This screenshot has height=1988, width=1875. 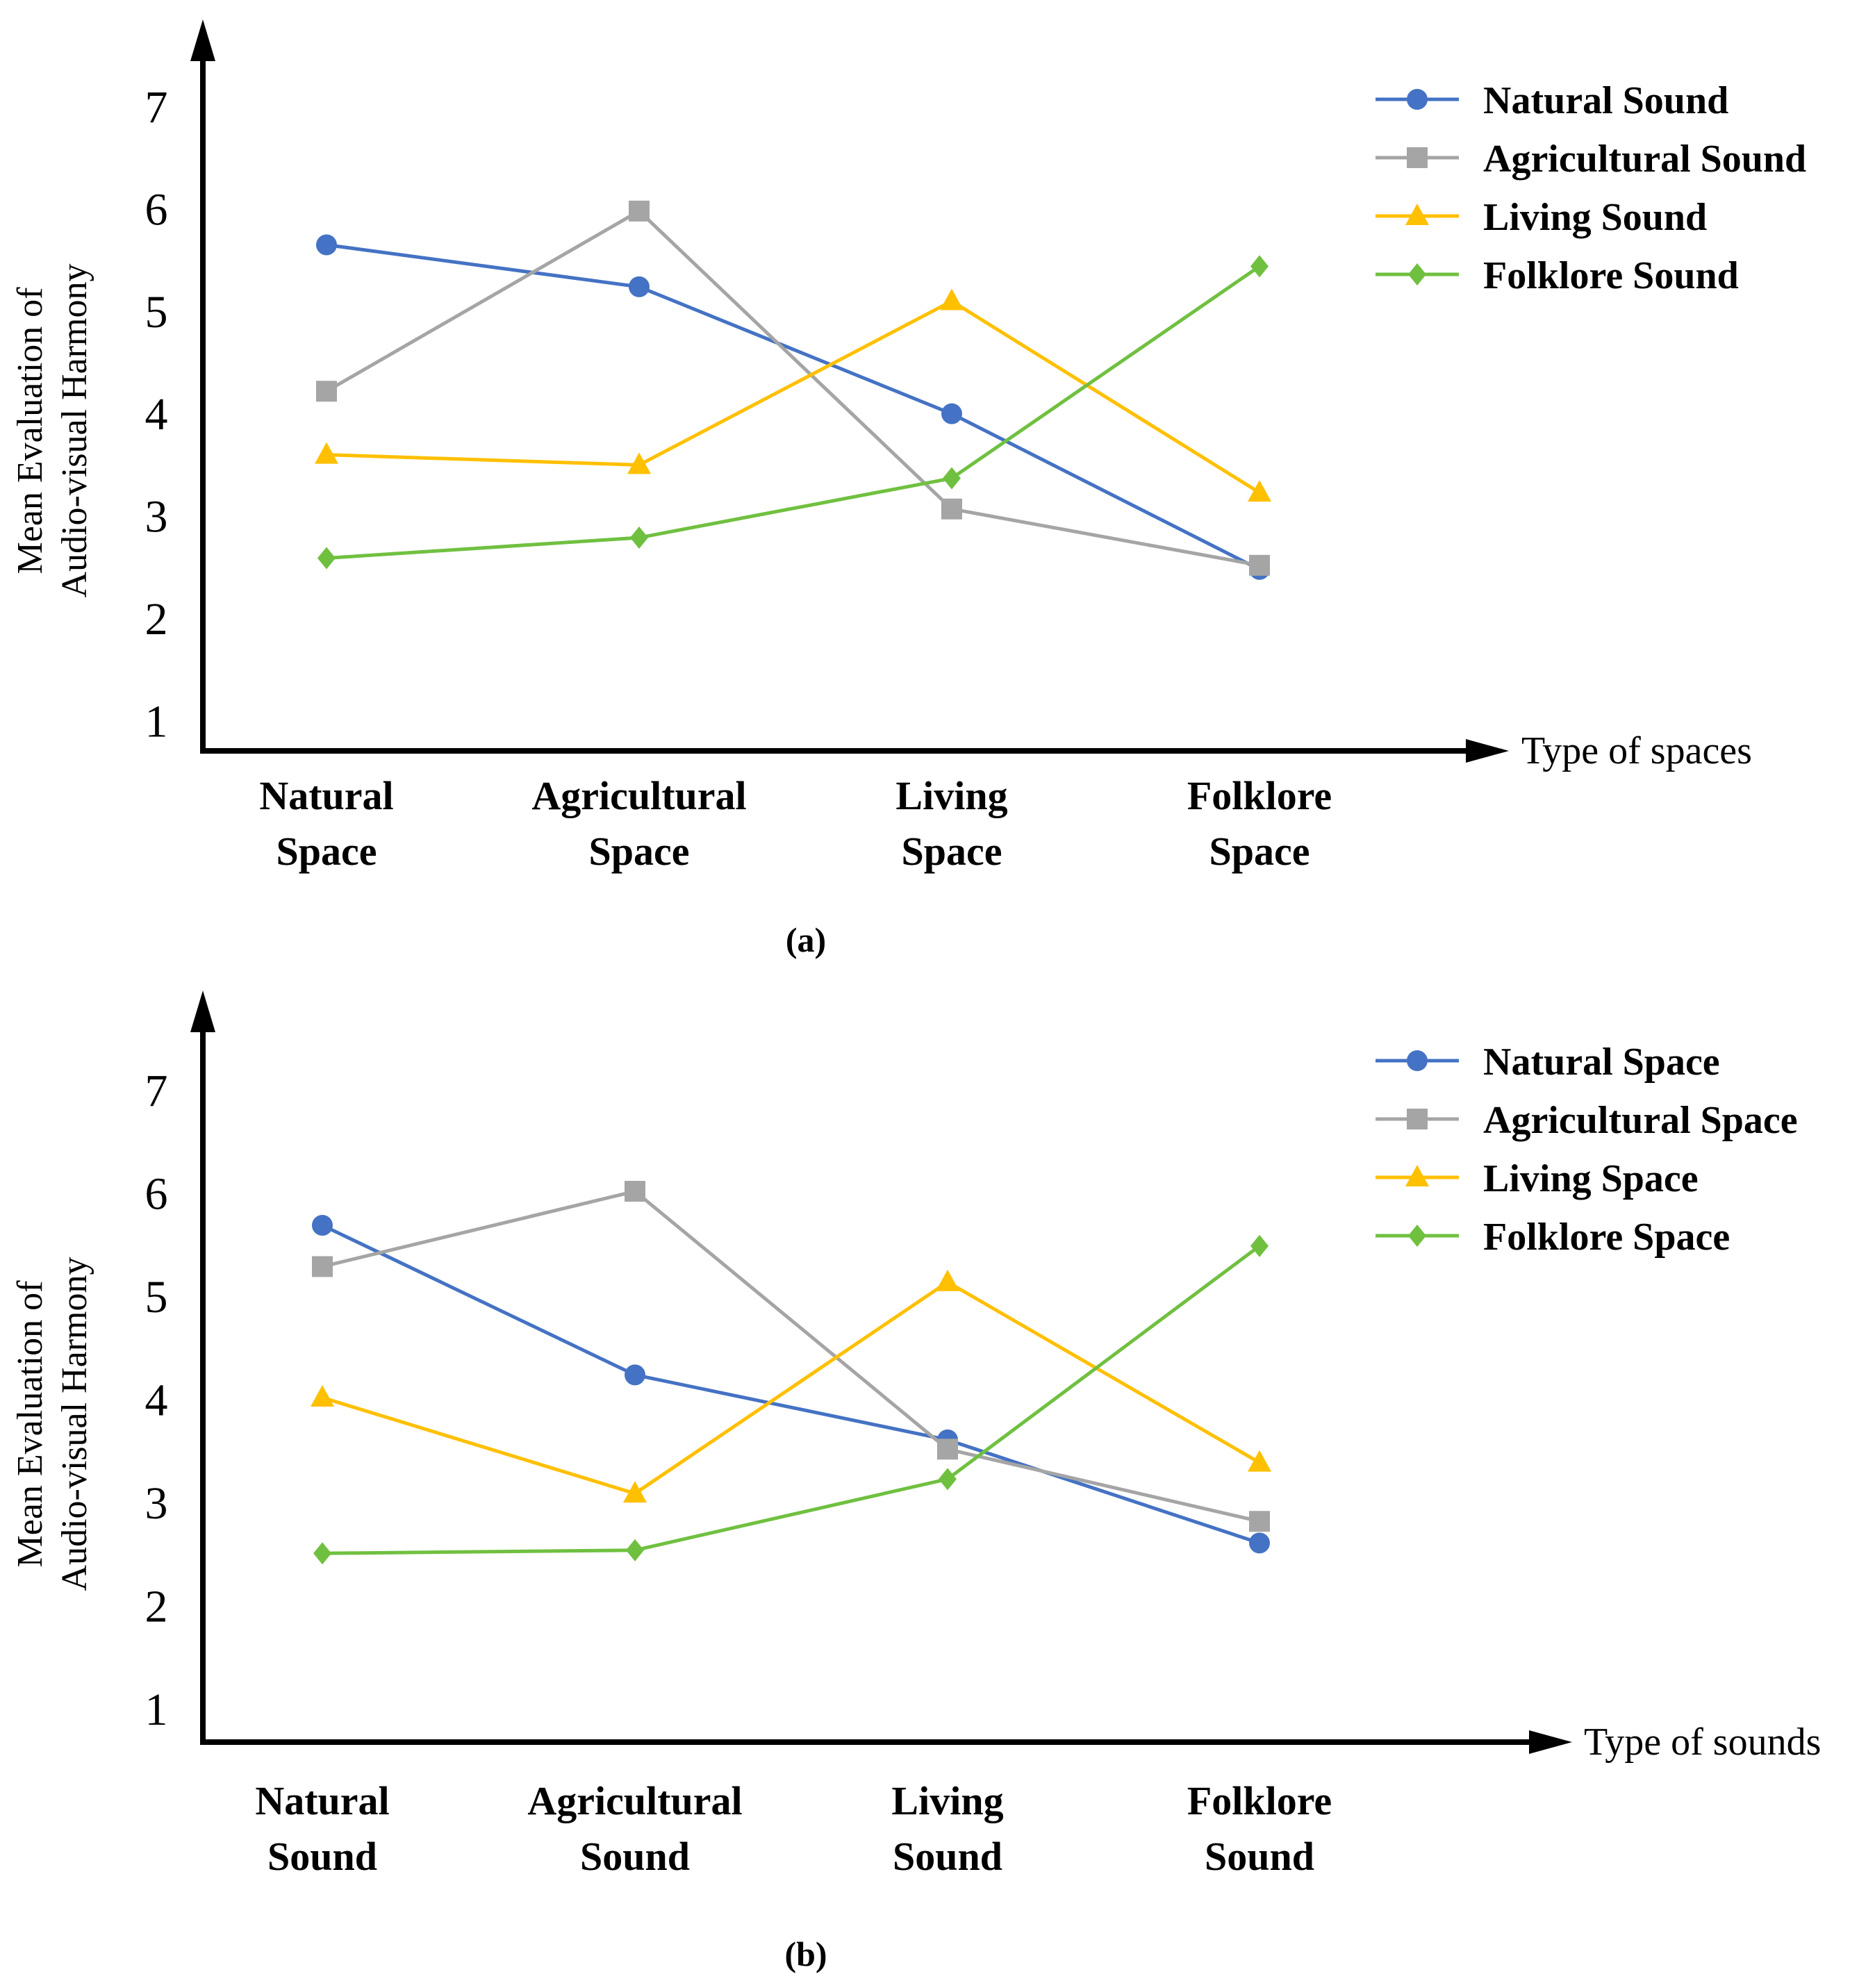 What do you see at coordinates (1605, 101) in the screenshot?
I see `legend-label: Natural Sound` at bounding box center [1605, 101].